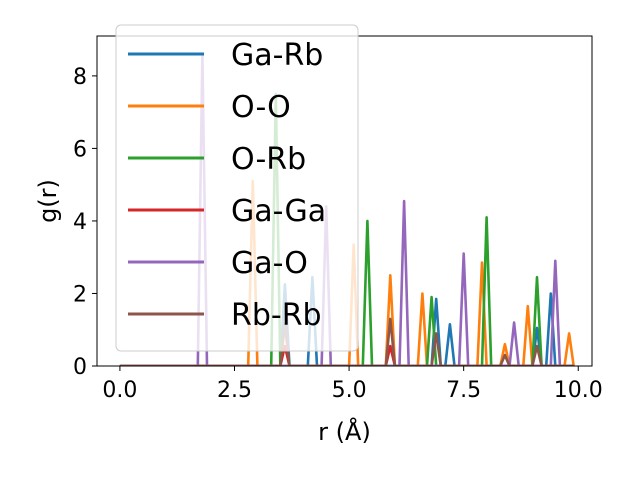 The width and height of the screenshot is (640, 480). Describe the element at coordinates (80, 222) in the screenshot. I see `y-tick-label: 4` at that location.